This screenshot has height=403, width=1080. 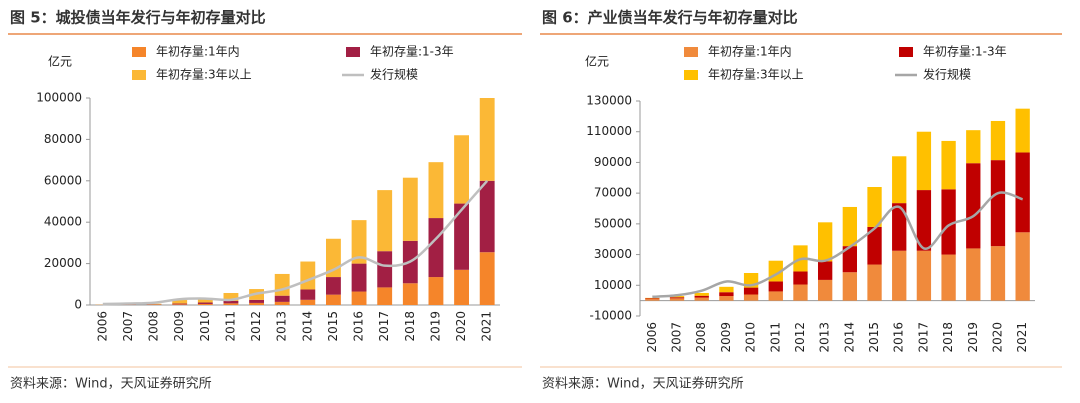 What do you see at coordinates (63, 180) in the screenshot?
I see `y-tick-label: 60000` at bounding box center [63, 180].